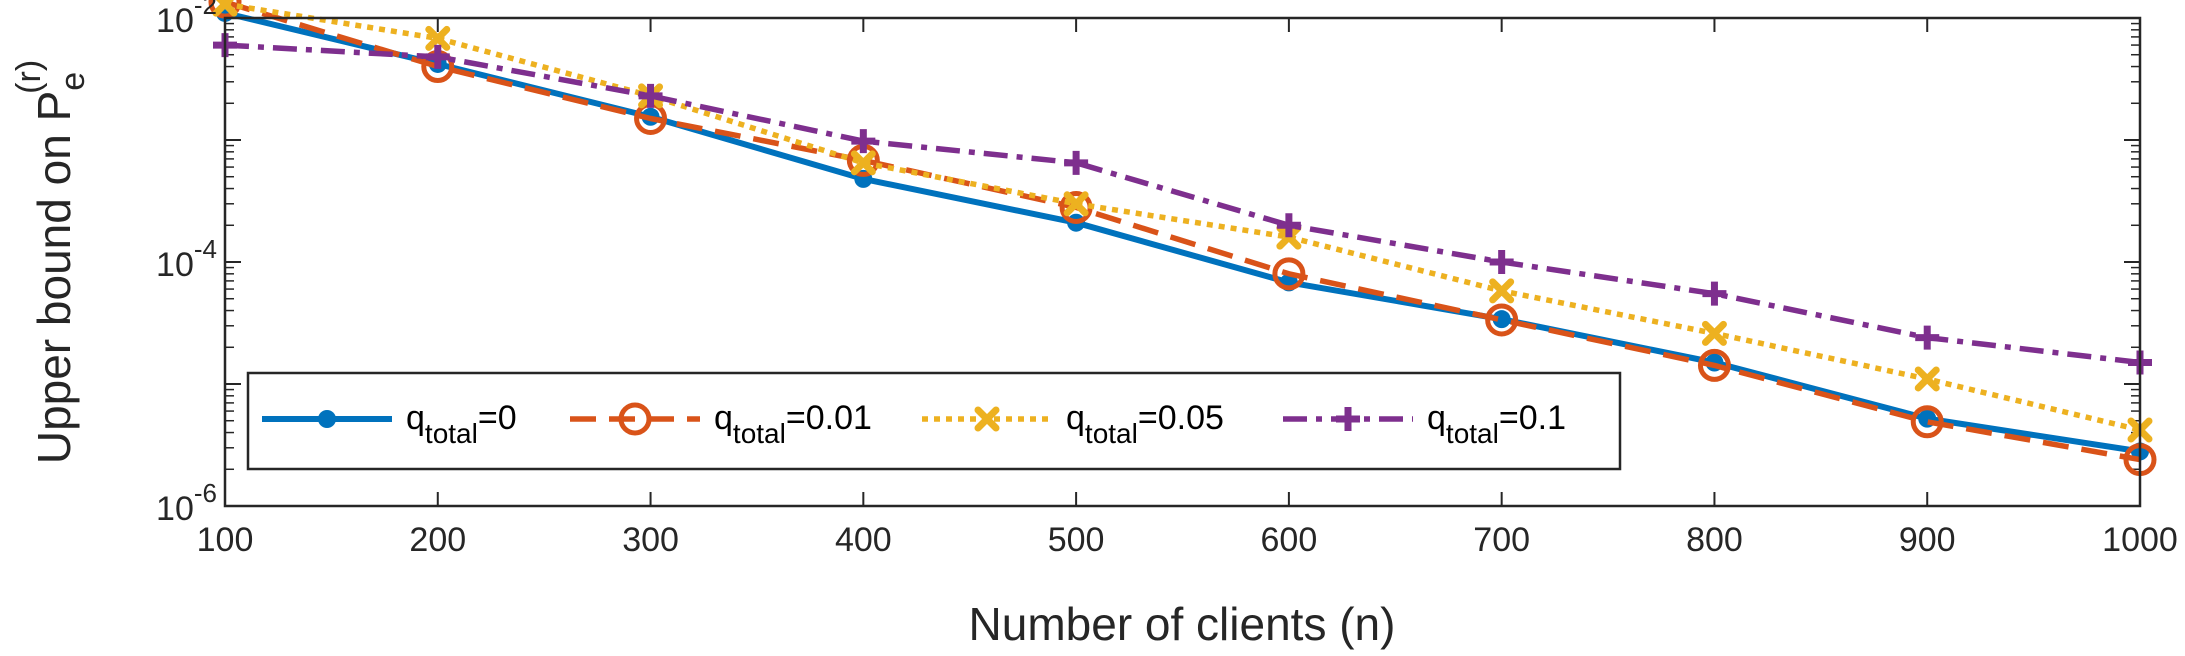 The height and width of the screenshot is (656, 2185). I want to click on legend-label: qtotal=0.1, so click(1496, 424).